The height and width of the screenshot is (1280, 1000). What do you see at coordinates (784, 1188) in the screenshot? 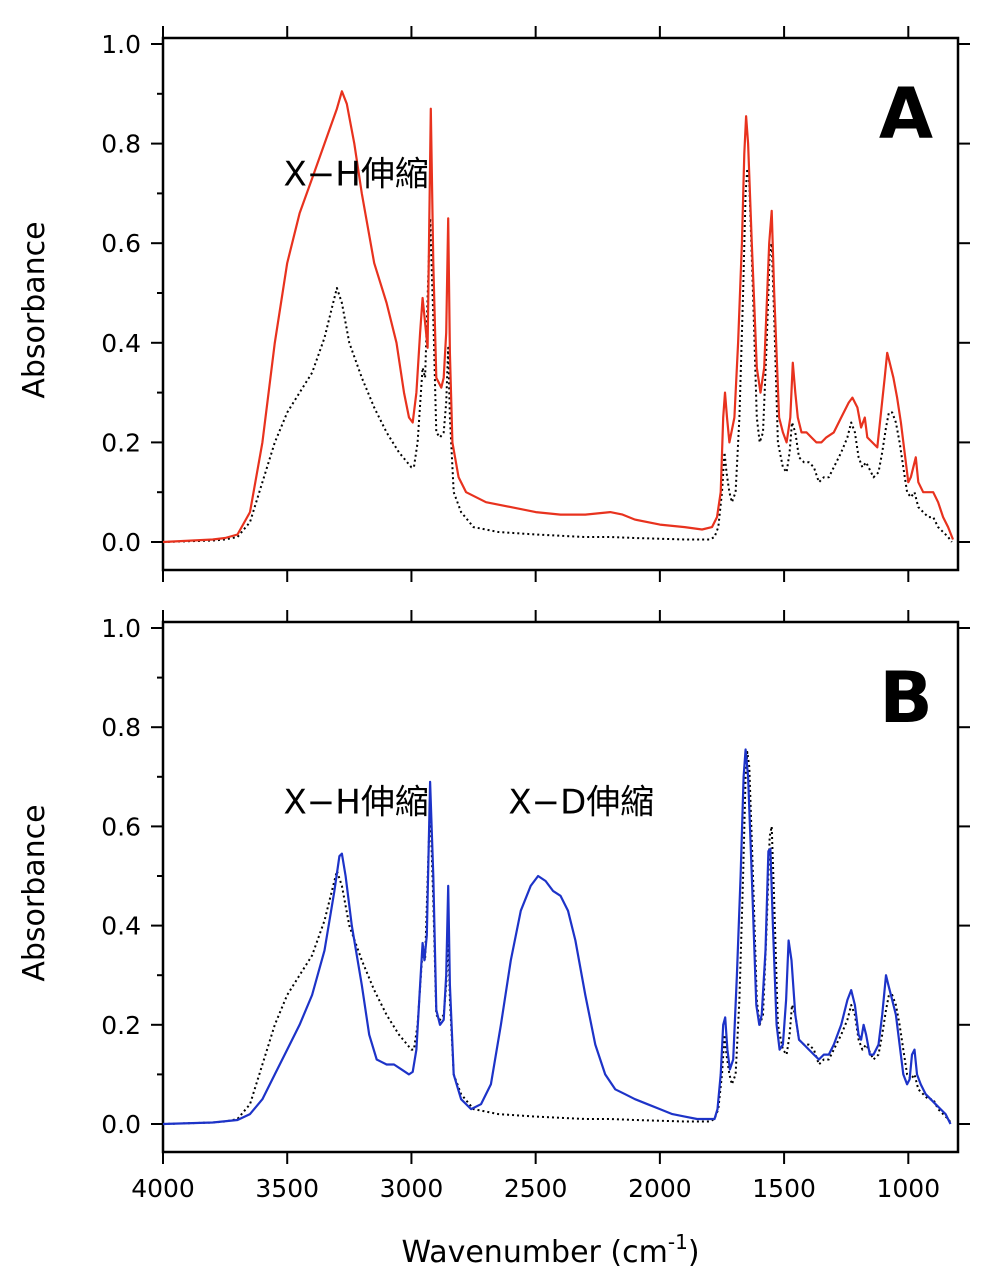
I see `x-tick-label: 1500` at bounding box center [784, 1188].